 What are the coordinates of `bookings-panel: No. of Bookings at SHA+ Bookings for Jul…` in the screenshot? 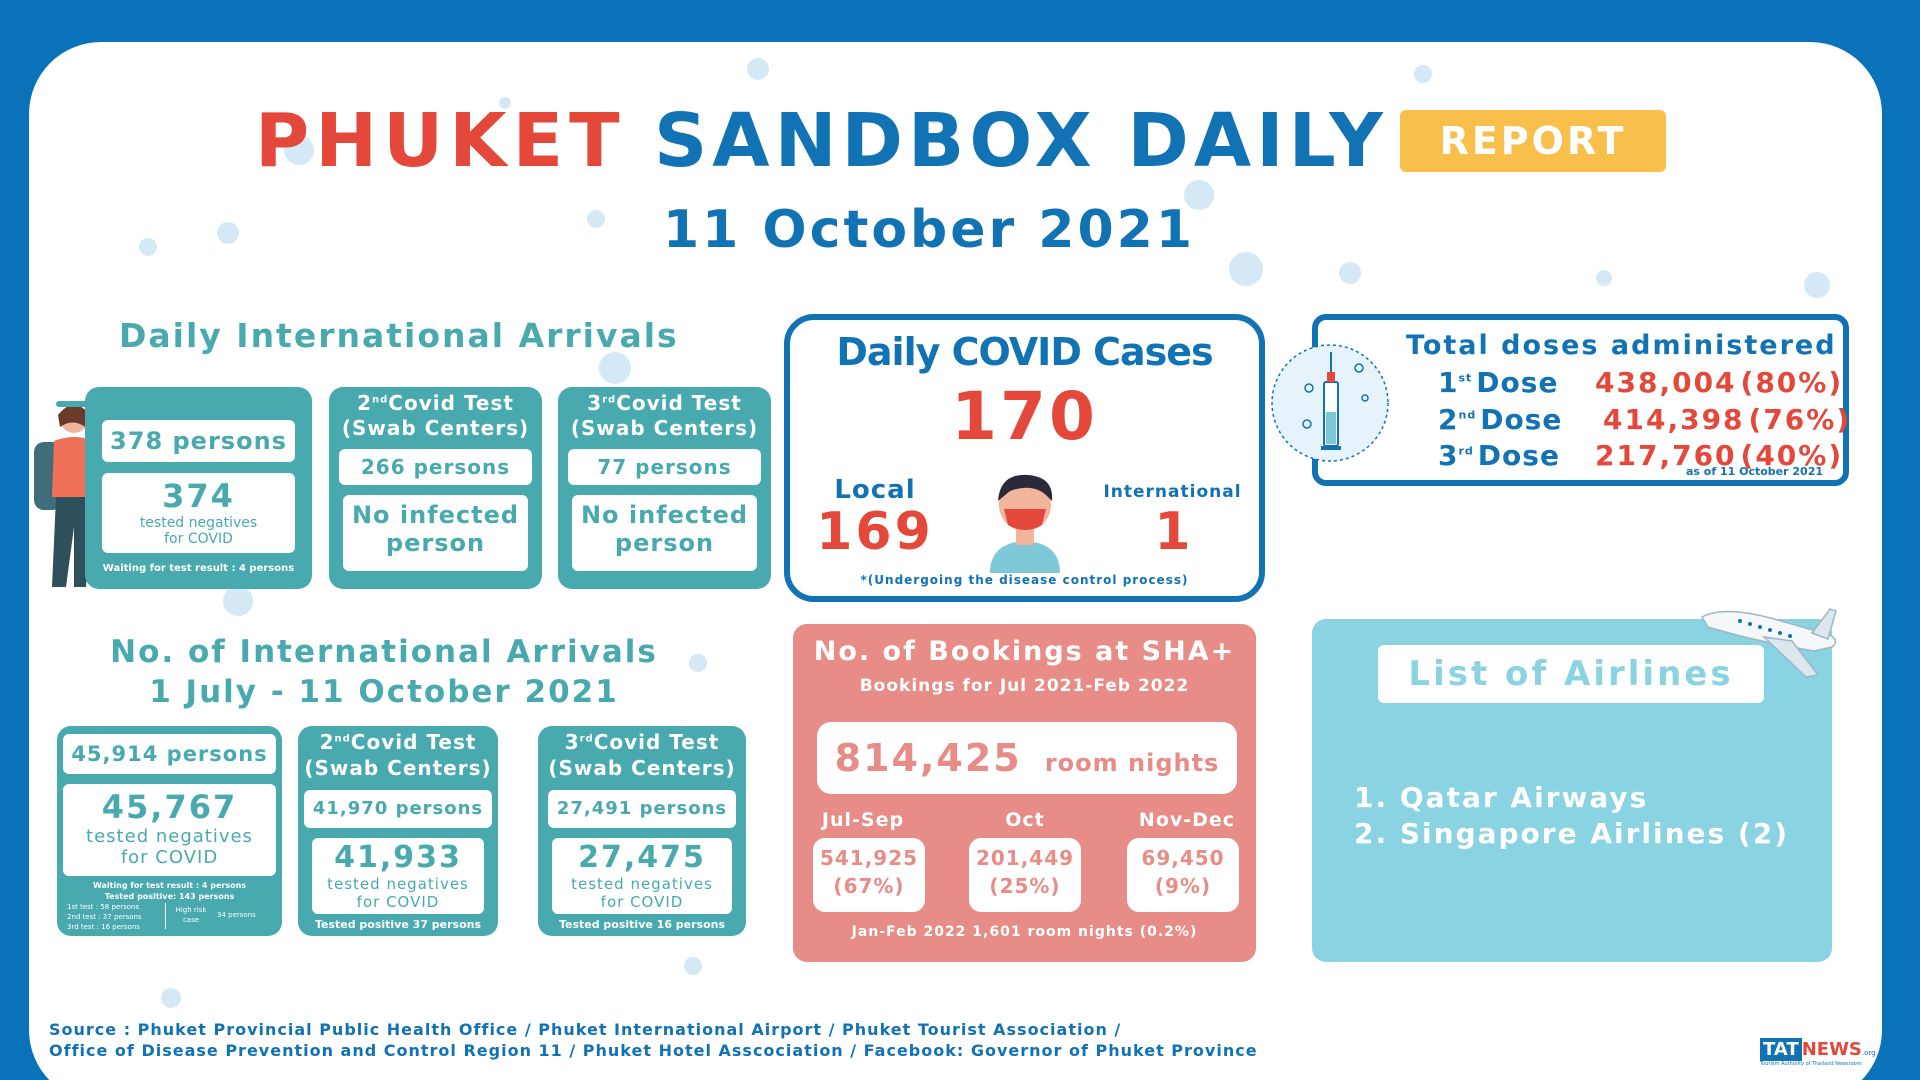 It's located at (1024, 793).